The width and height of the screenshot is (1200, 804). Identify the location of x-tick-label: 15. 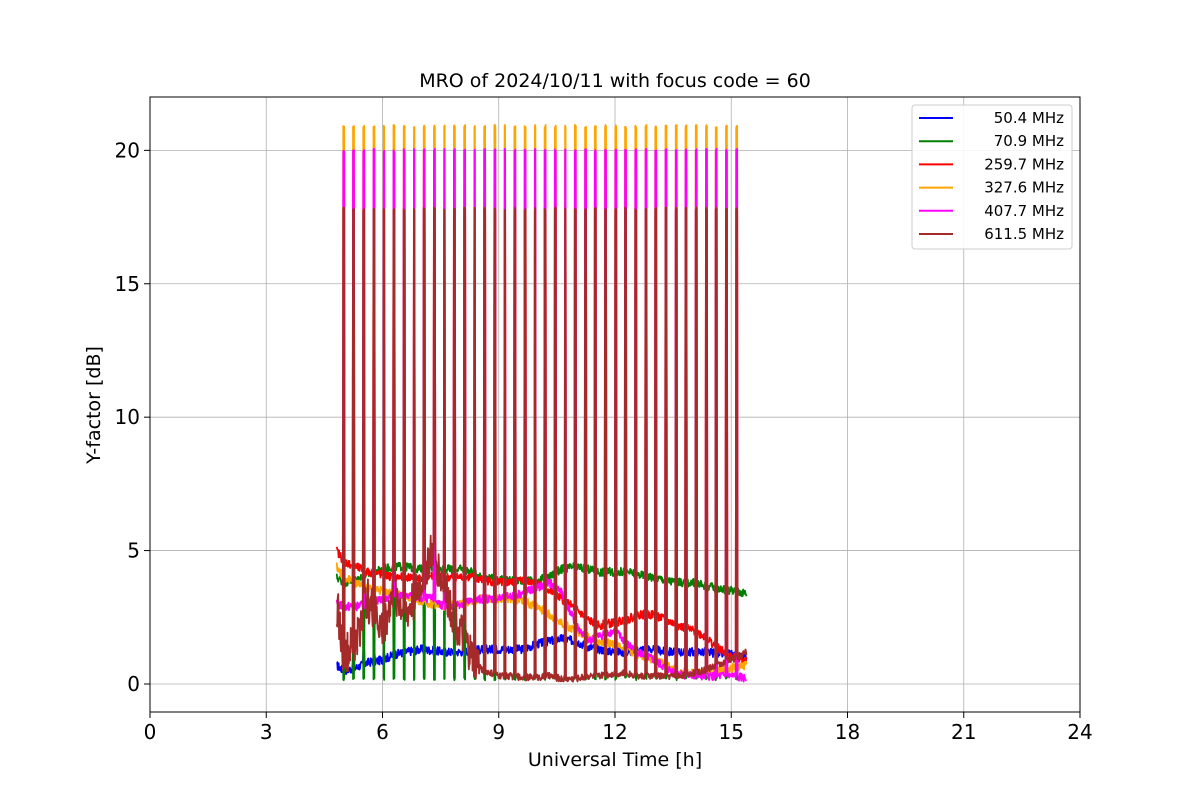
(731, 732).